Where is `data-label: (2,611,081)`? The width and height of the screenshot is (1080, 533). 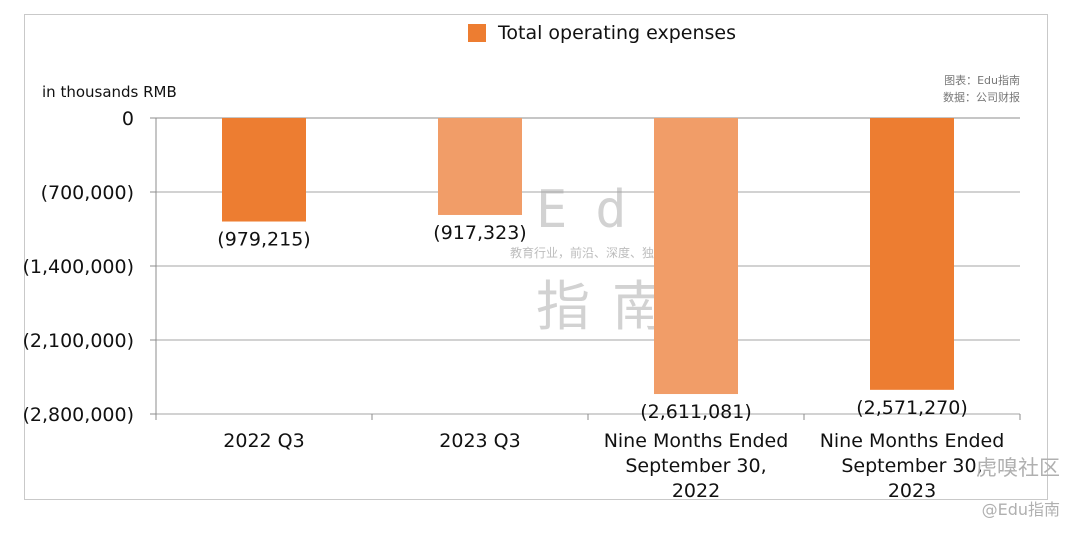 data-label: (2,611,081) is located at coordinates (696, 412).